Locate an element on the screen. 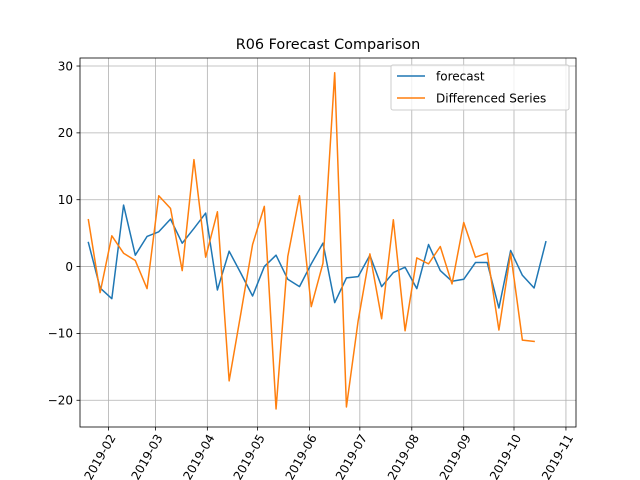 The width and height of the screenshot is (640, 480). y-tick-label: 20 is located at coordinates (65, 133).